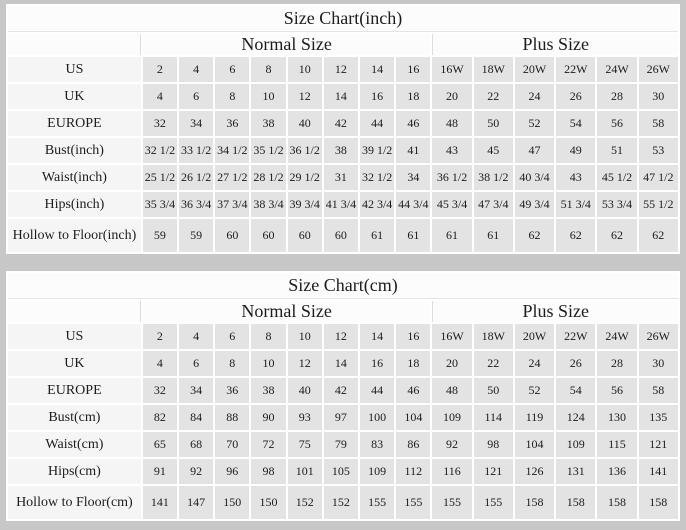 This screenshot has width=686, height=530. What do you see at coordinates (196, 150) in the screenshot?
I see `size-value-cell: 33 1/2` at bounding box center [196, 150].